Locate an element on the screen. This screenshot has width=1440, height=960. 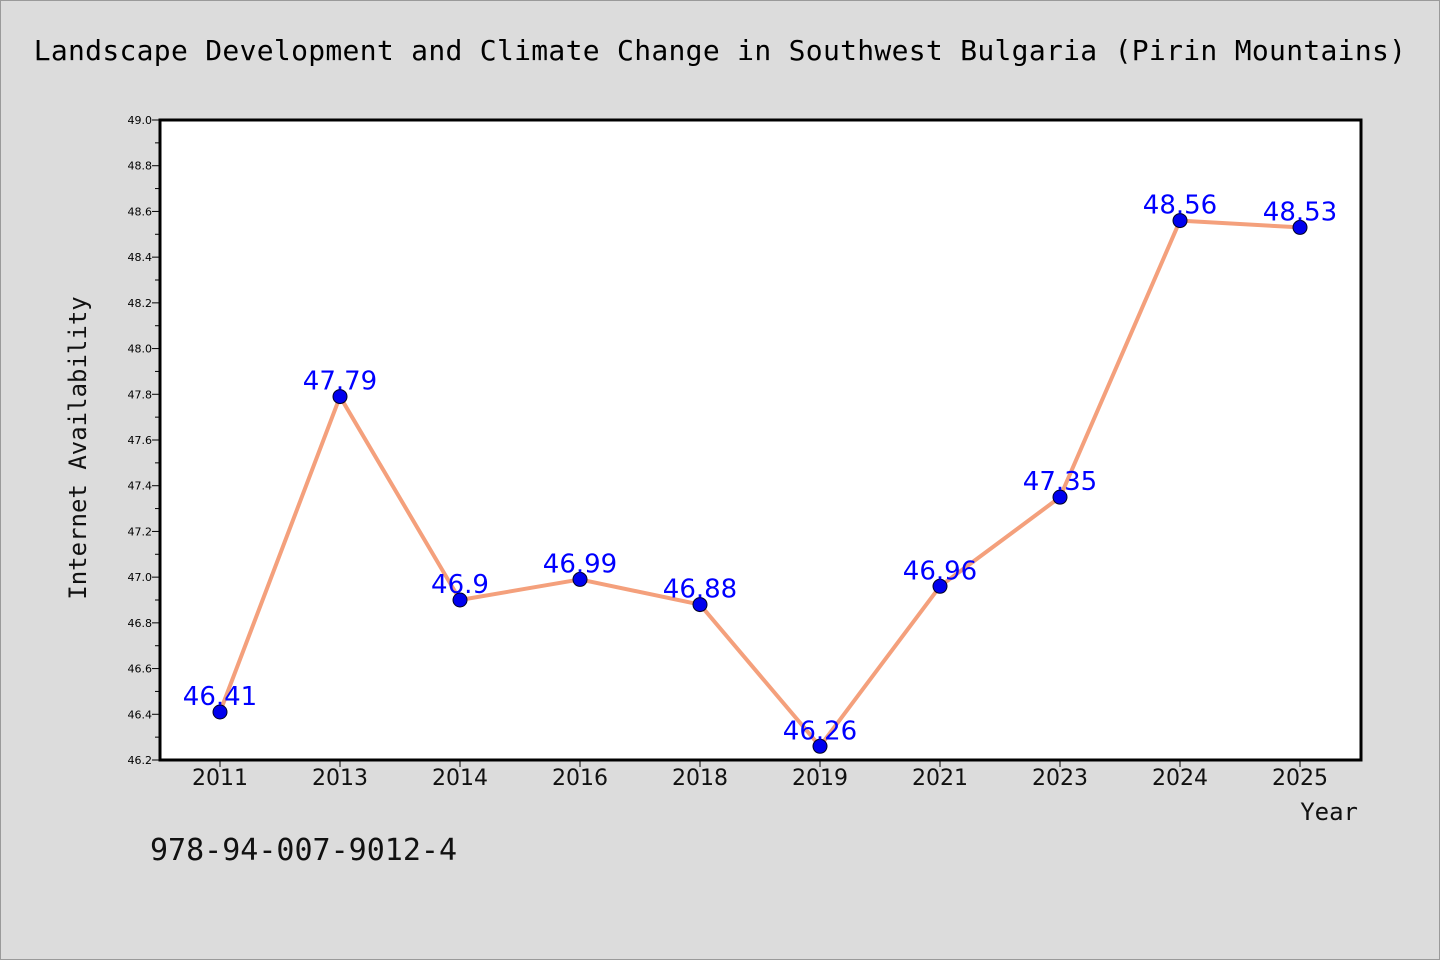
x-tick-label: 2024 is located at coordinates (1180, 778).